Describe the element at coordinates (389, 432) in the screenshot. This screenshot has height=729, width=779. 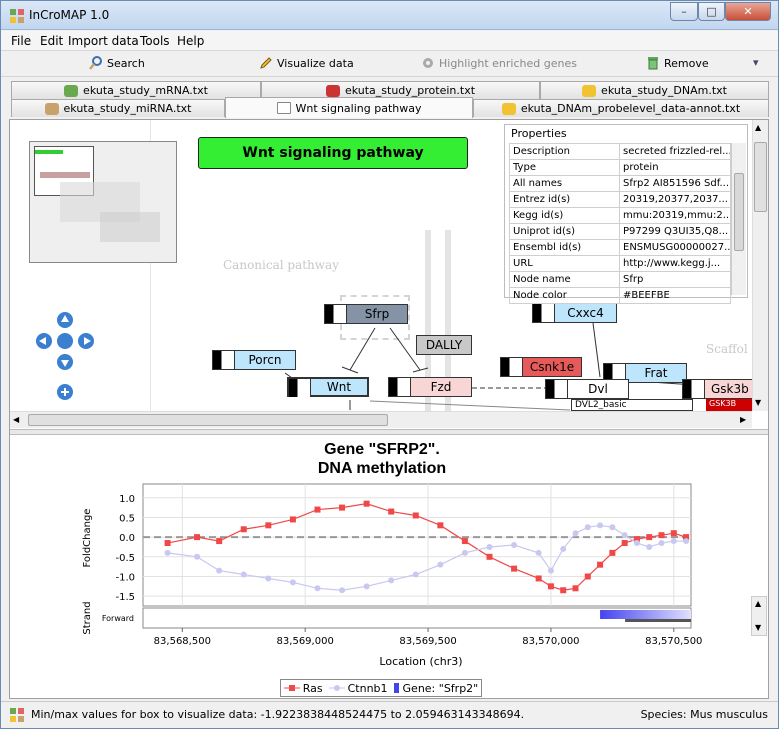
I see `split-divider` at that location.